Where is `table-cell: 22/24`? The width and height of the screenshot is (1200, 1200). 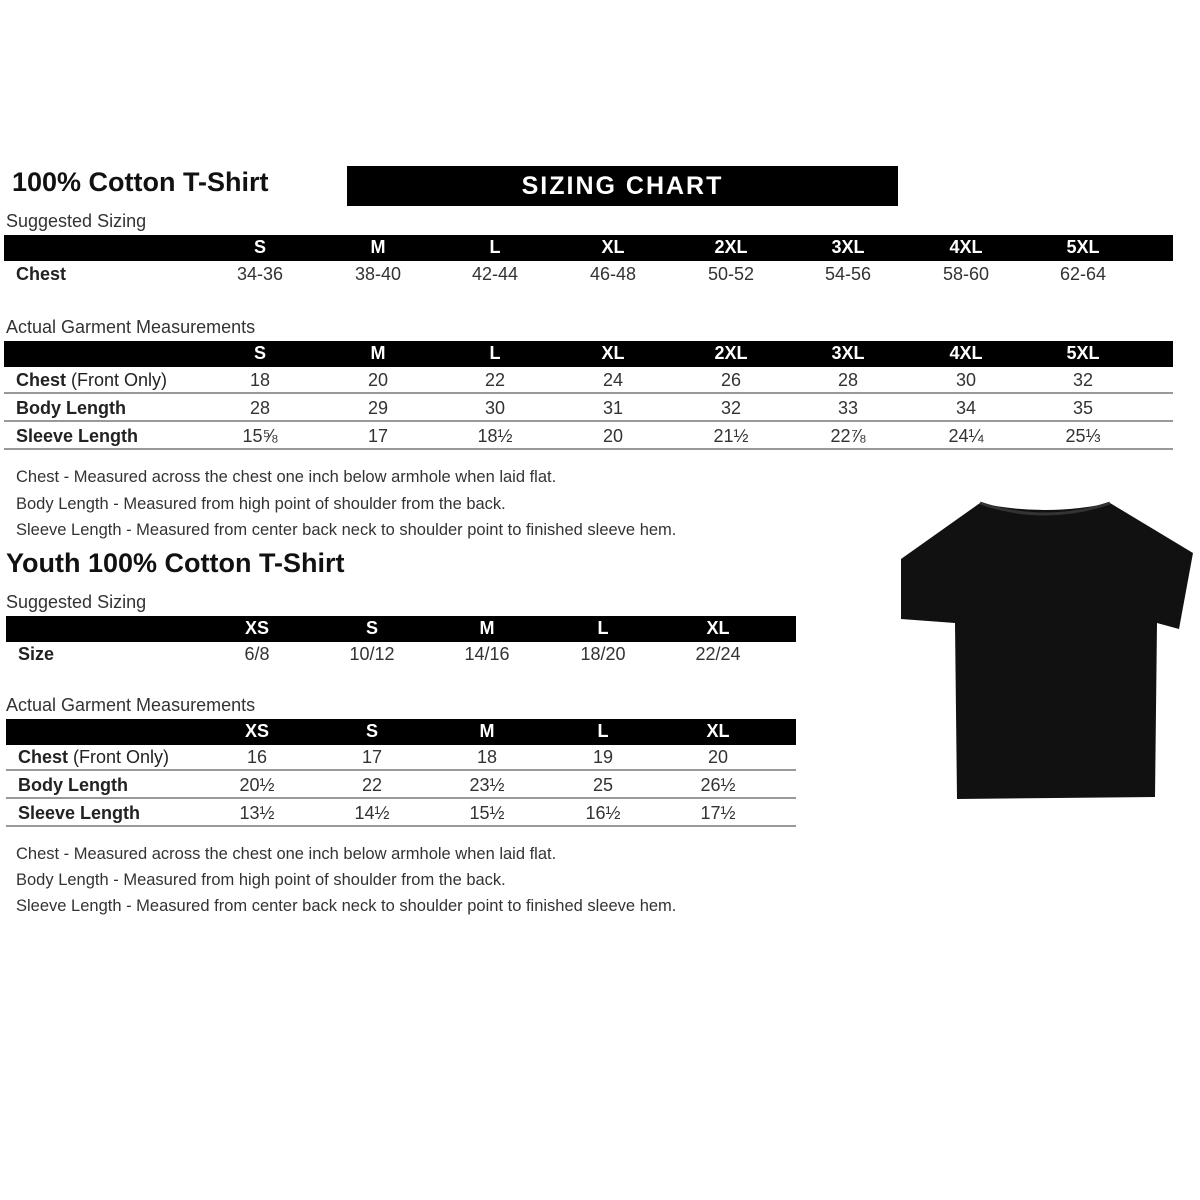 table-cell: 22/24 is located at coordinates (718, 654).